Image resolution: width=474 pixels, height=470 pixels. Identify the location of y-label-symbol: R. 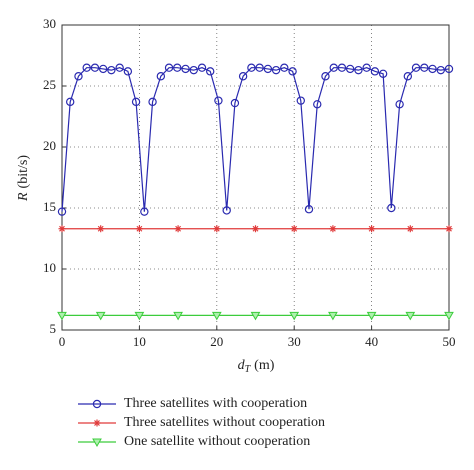
(23, 197).